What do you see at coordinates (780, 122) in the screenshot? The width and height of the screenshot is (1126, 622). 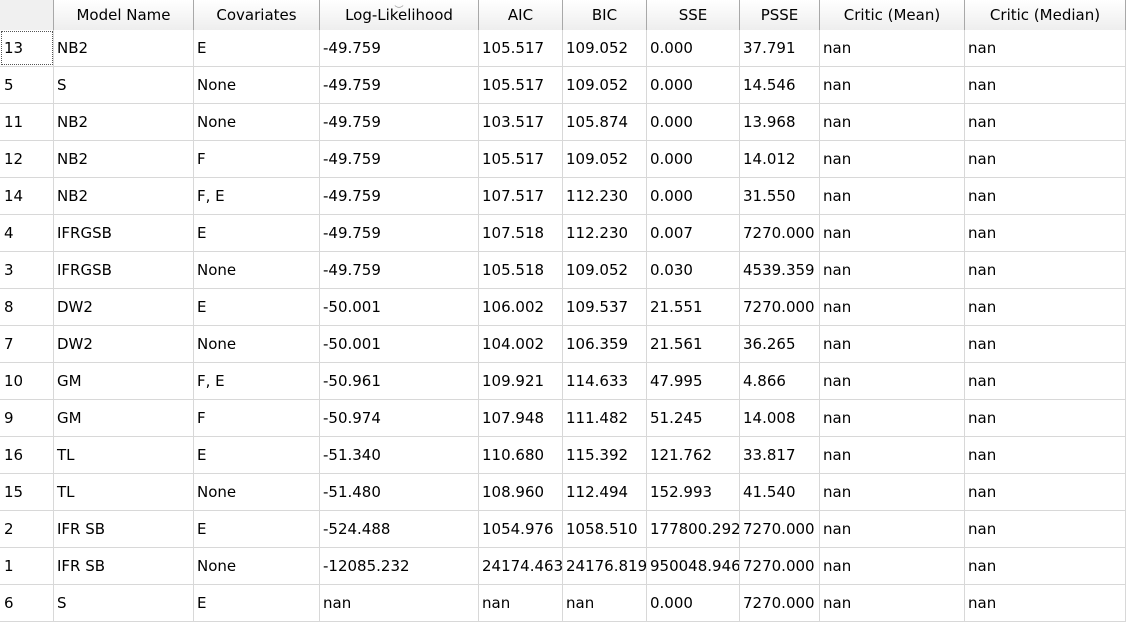 I see `psse-cell: 13.968` at bounding box center [780, 122].